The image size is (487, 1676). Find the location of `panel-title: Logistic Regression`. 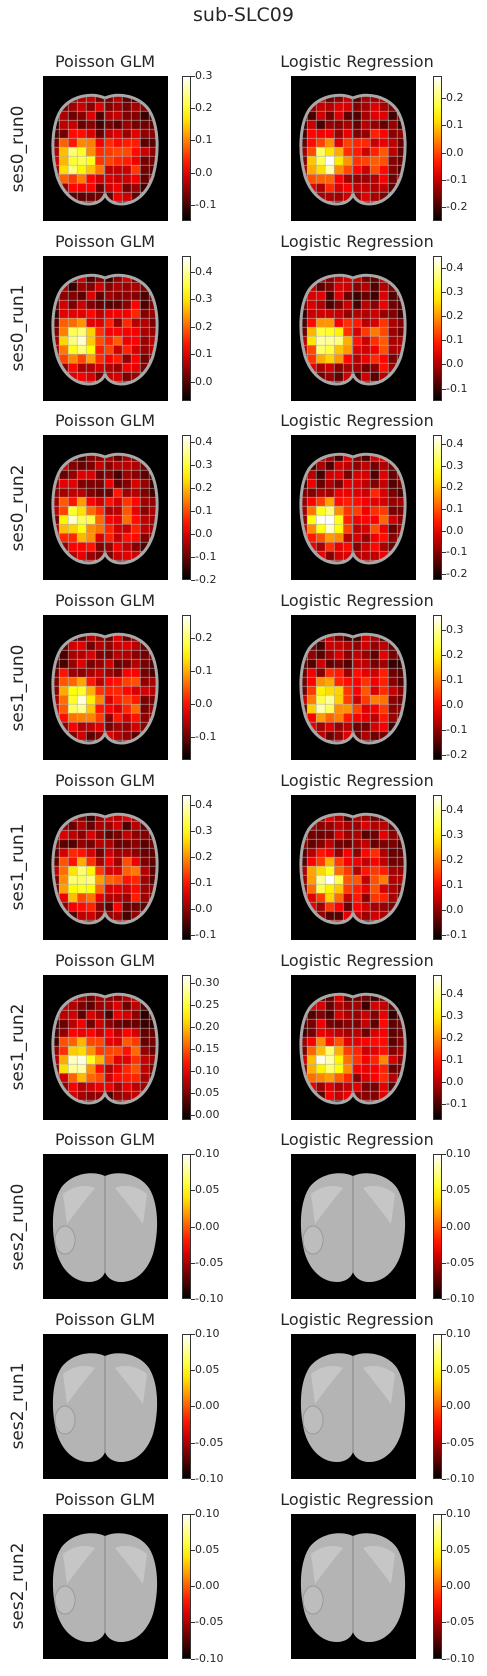

panel-title: Logistic Regression is located at coordinates (357, 241).